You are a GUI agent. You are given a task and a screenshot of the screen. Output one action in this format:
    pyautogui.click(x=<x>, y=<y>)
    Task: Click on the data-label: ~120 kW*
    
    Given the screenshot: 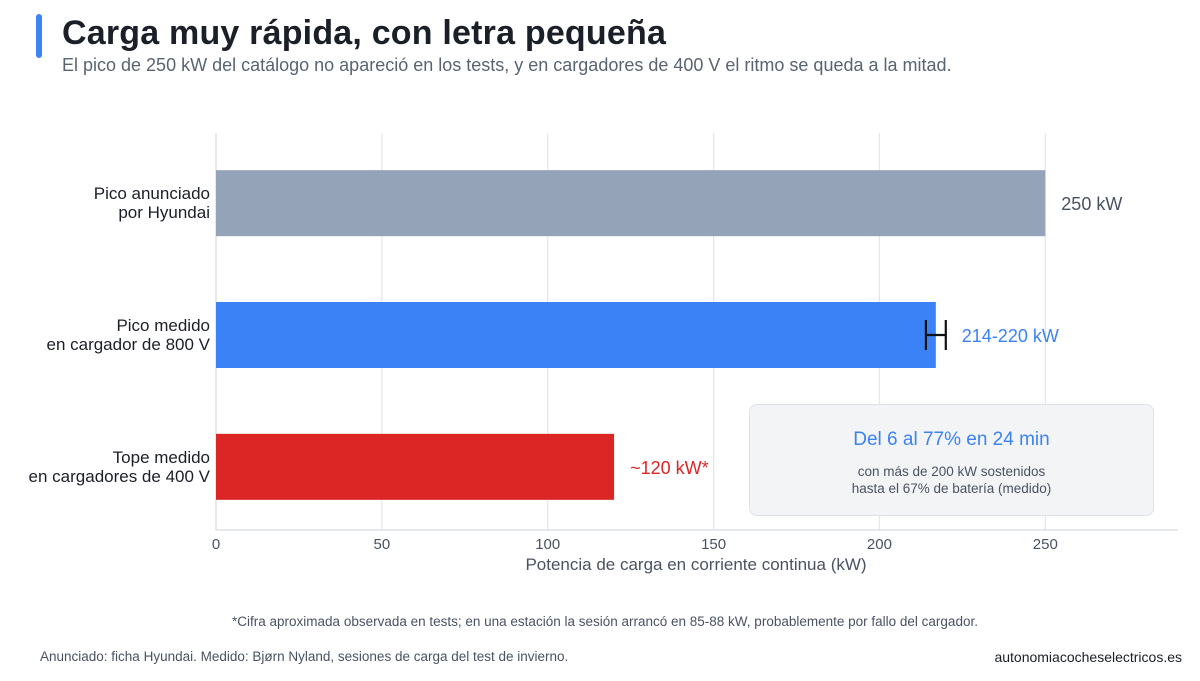 What is the action you would take?
    pyautogui.click(x=669, y=468)
    